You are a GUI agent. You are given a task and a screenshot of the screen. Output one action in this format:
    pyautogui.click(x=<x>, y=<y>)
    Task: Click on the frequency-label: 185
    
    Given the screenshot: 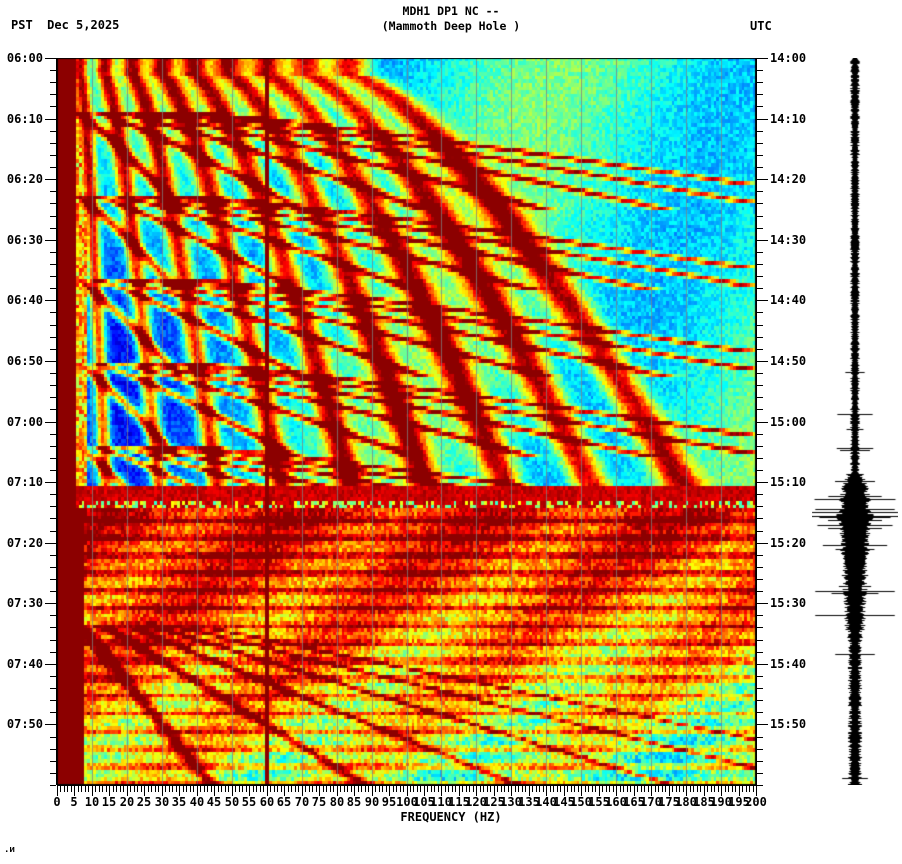 What is the action you would take?
    pyautogui.click(x=704, y=802)
    